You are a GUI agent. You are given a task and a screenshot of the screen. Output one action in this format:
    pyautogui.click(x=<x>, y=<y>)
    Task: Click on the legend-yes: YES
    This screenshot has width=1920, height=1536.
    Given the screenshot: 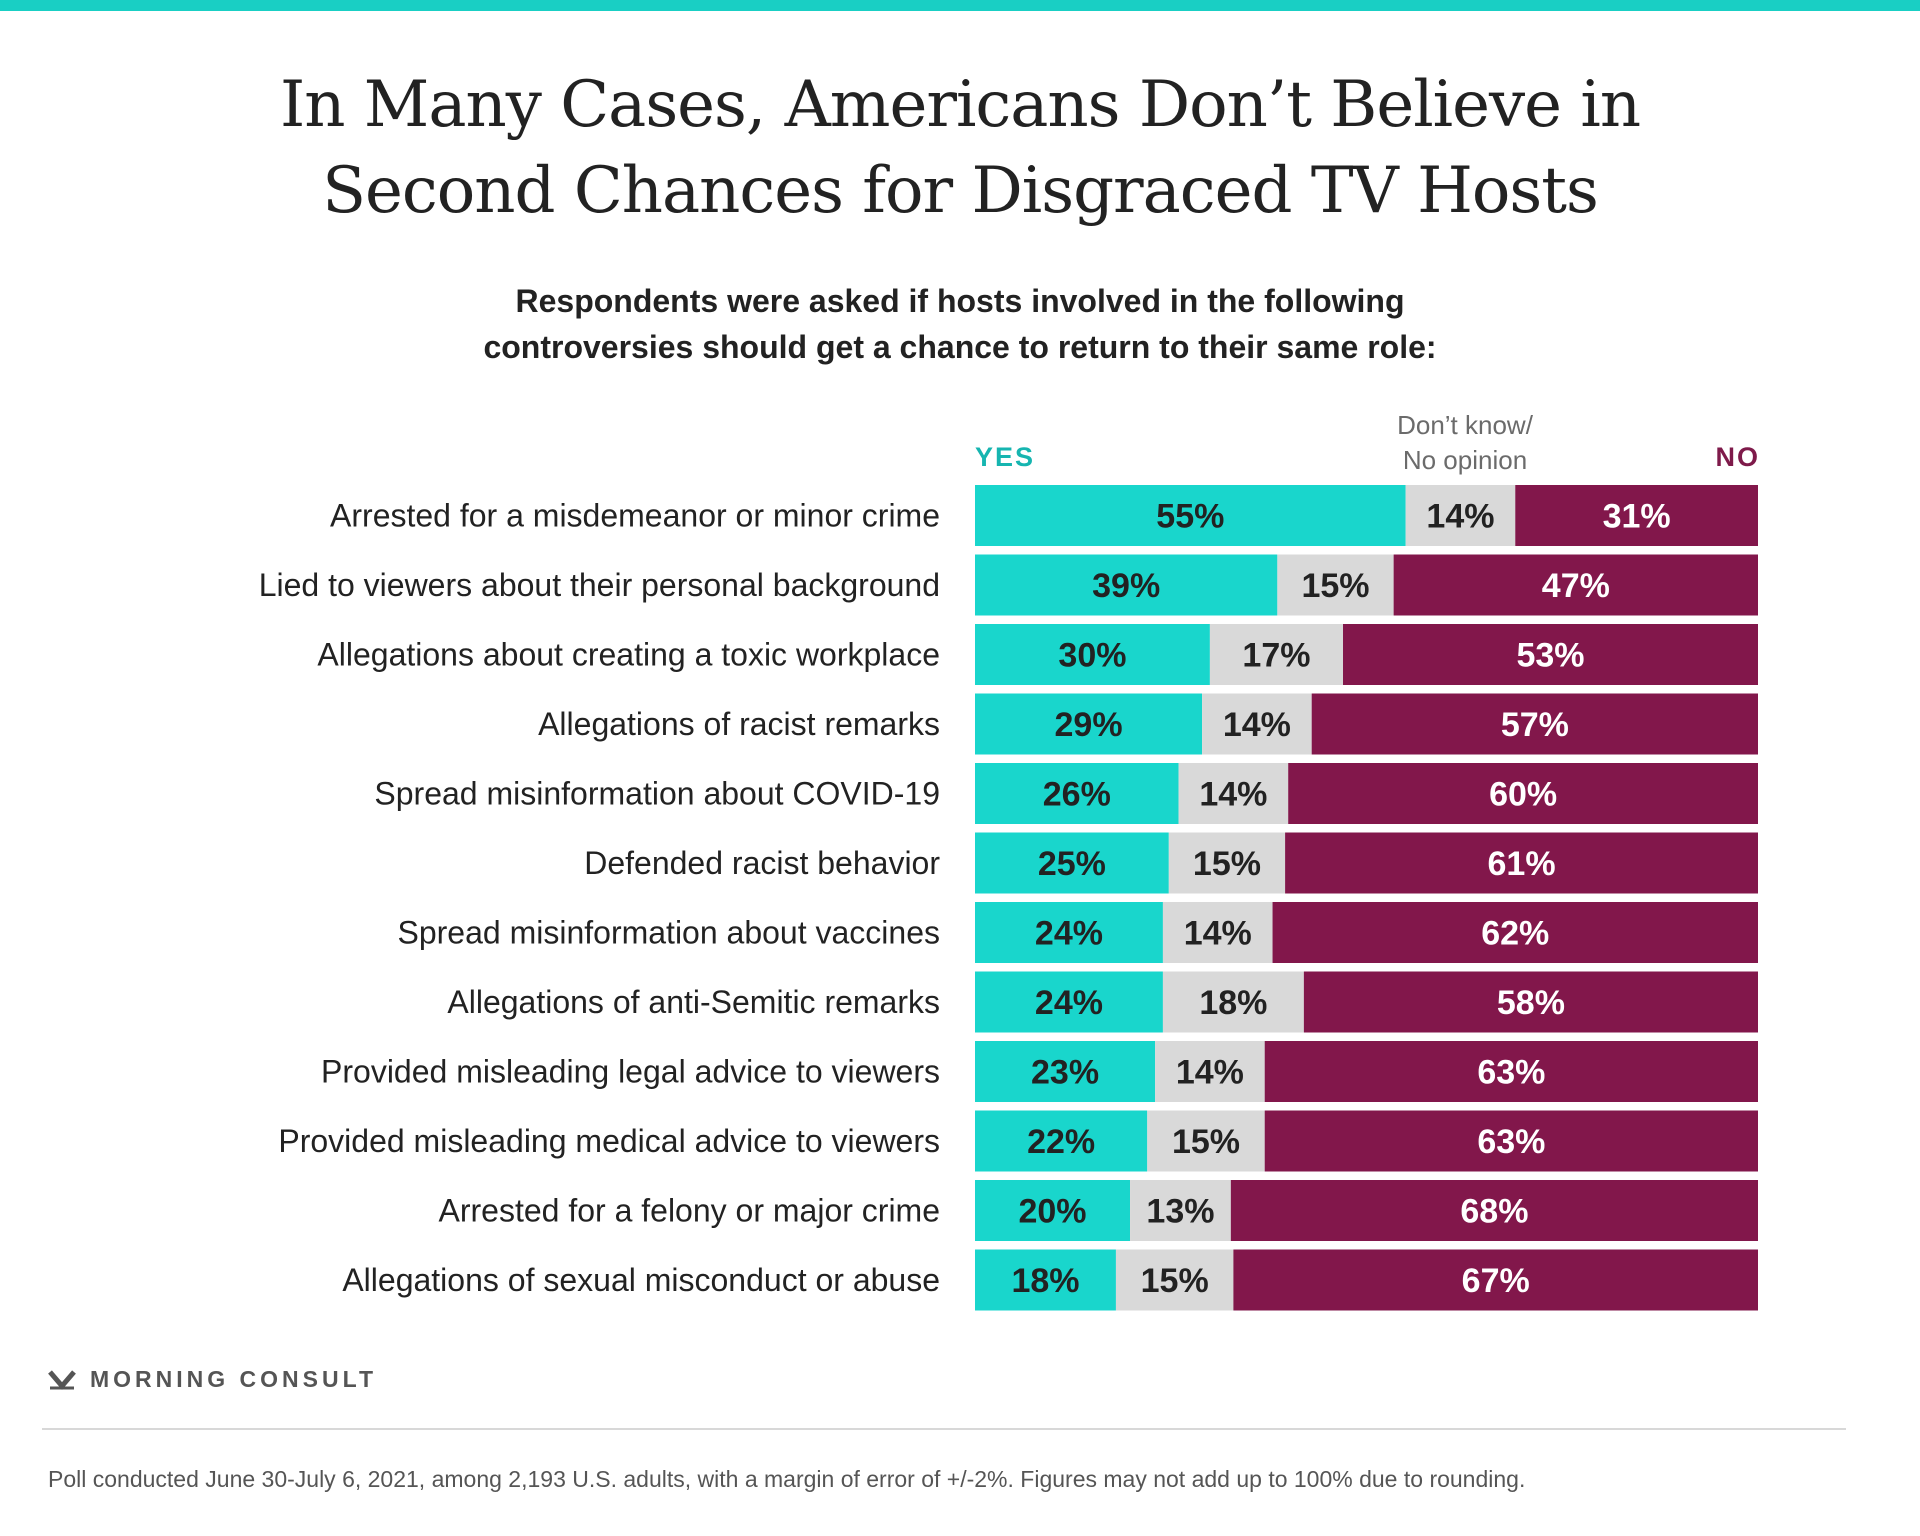 What is the action you would take?
    pyautogui.click(x=1005, y=457)
    